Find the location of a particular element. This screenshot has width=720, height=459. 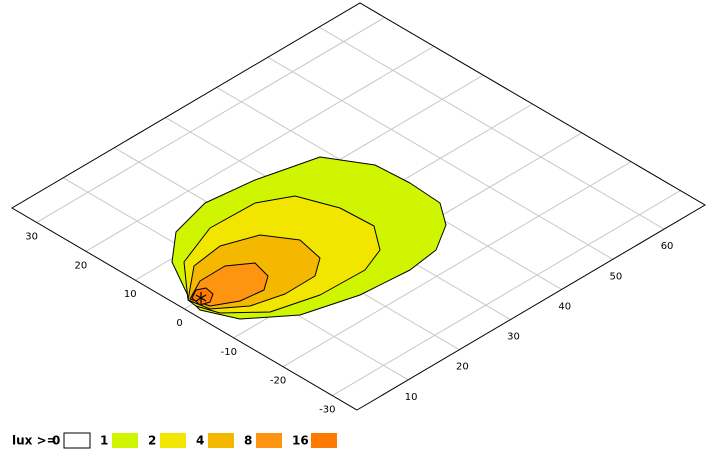

source-marker is located at coordinates (201, 298).